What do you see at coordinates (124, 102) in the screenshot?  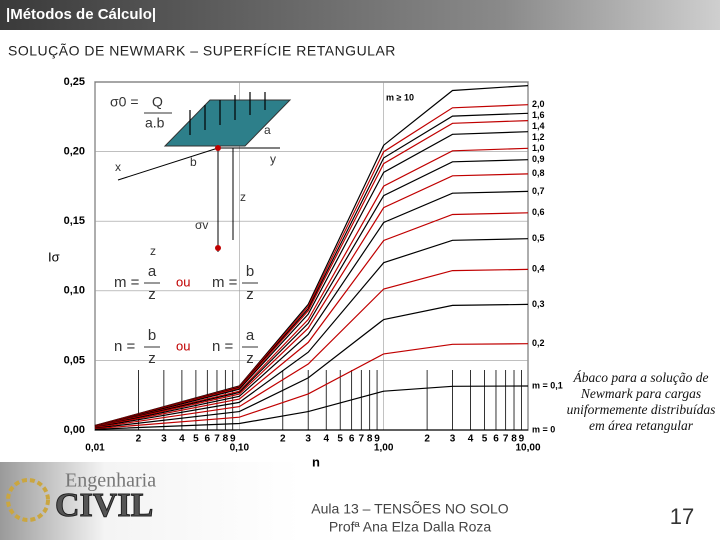 I see `formula: σ0 =` at bounding box center [124, 102].